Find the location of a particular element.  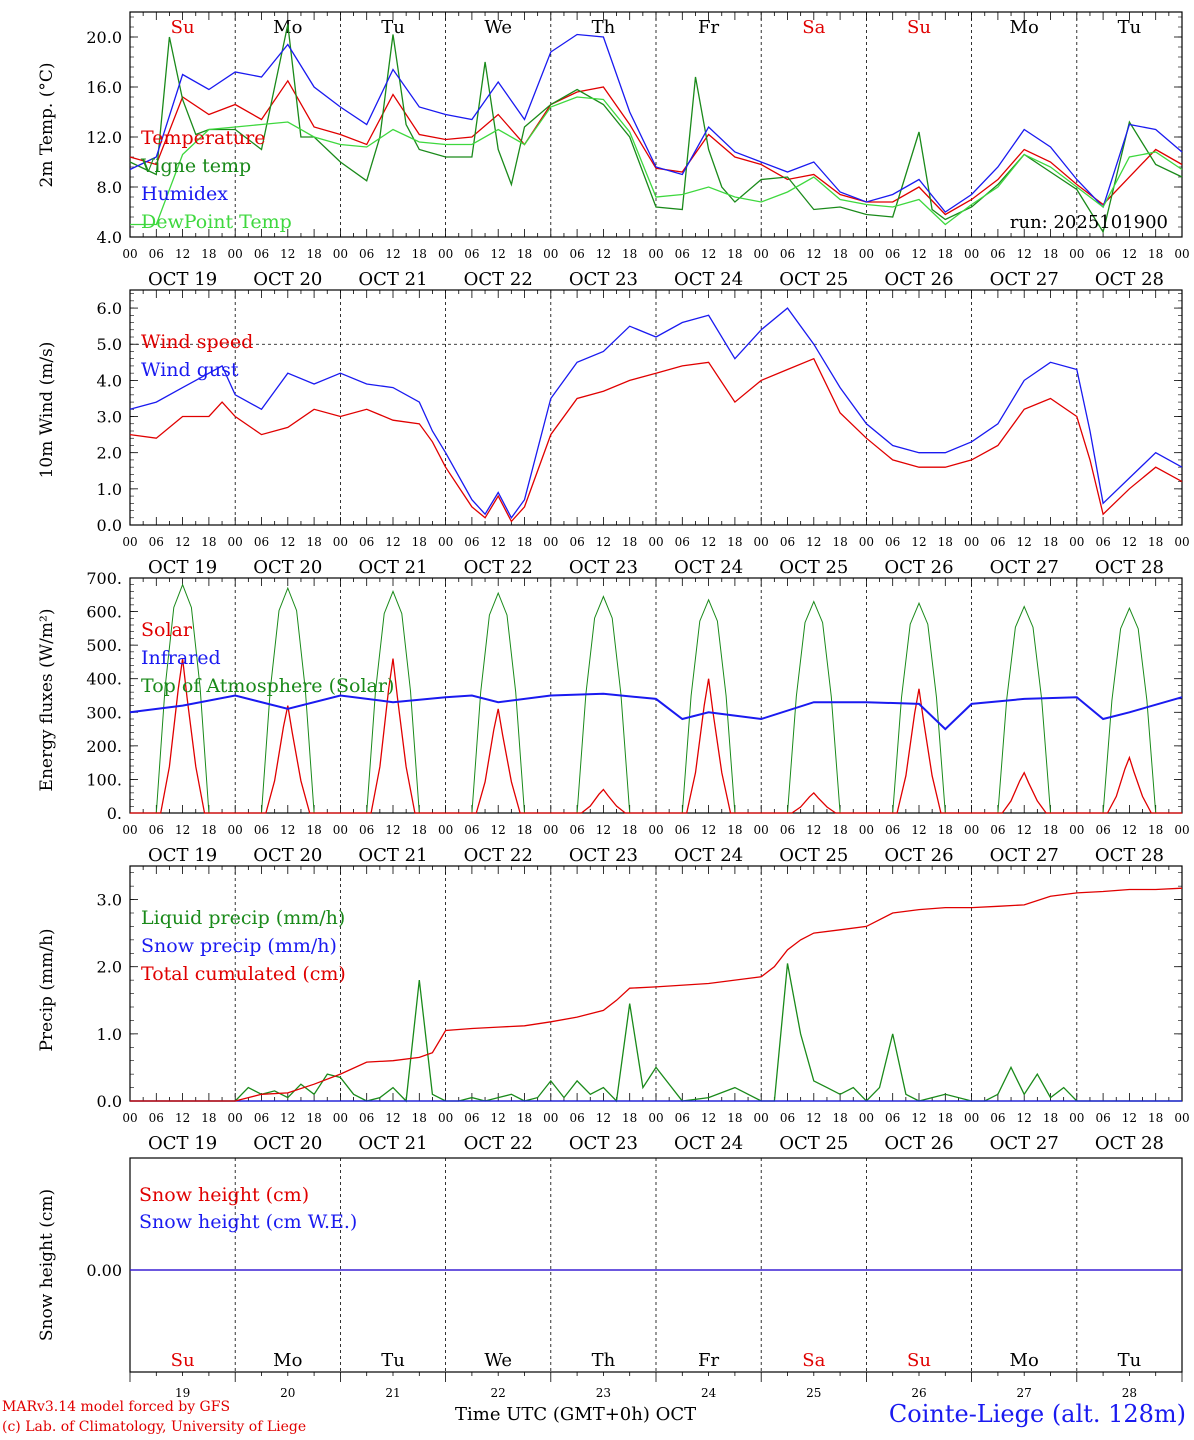

day-number-label: 24 is located at coordinates (709, 1393).